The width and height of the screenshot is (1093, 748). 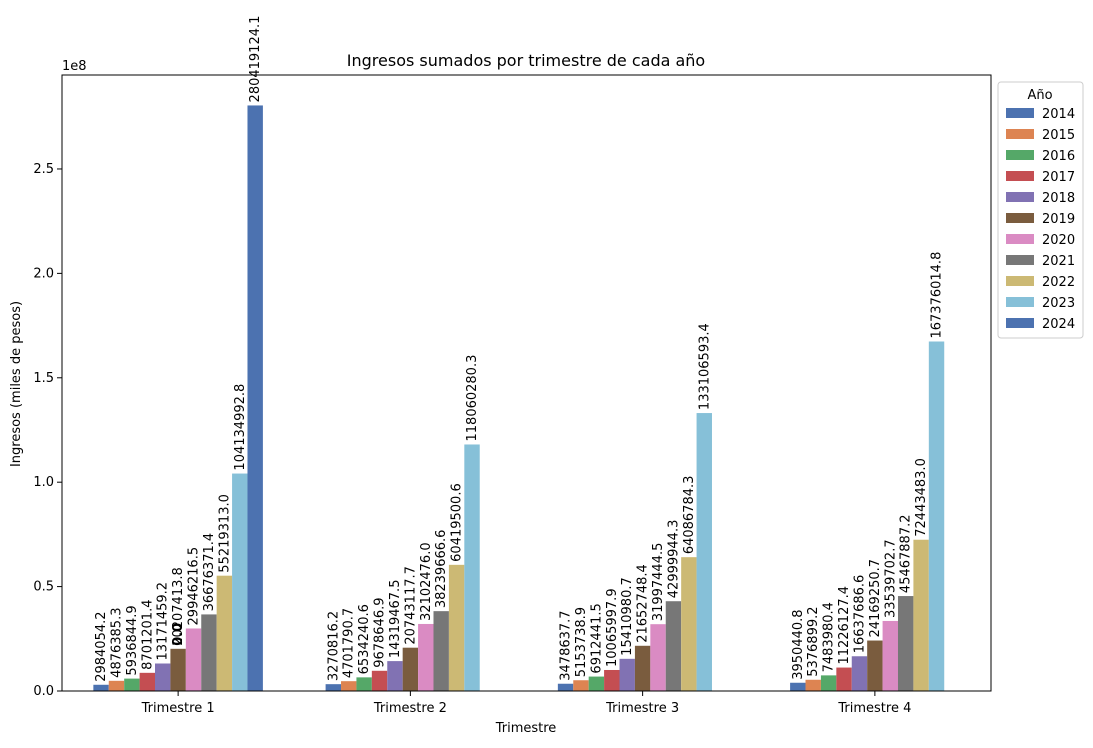 What do you see at coordinates (333, 646) in the screenshot?
I see `bar-label-2014-2: 3270816.2` at bounding box center [333, 646].